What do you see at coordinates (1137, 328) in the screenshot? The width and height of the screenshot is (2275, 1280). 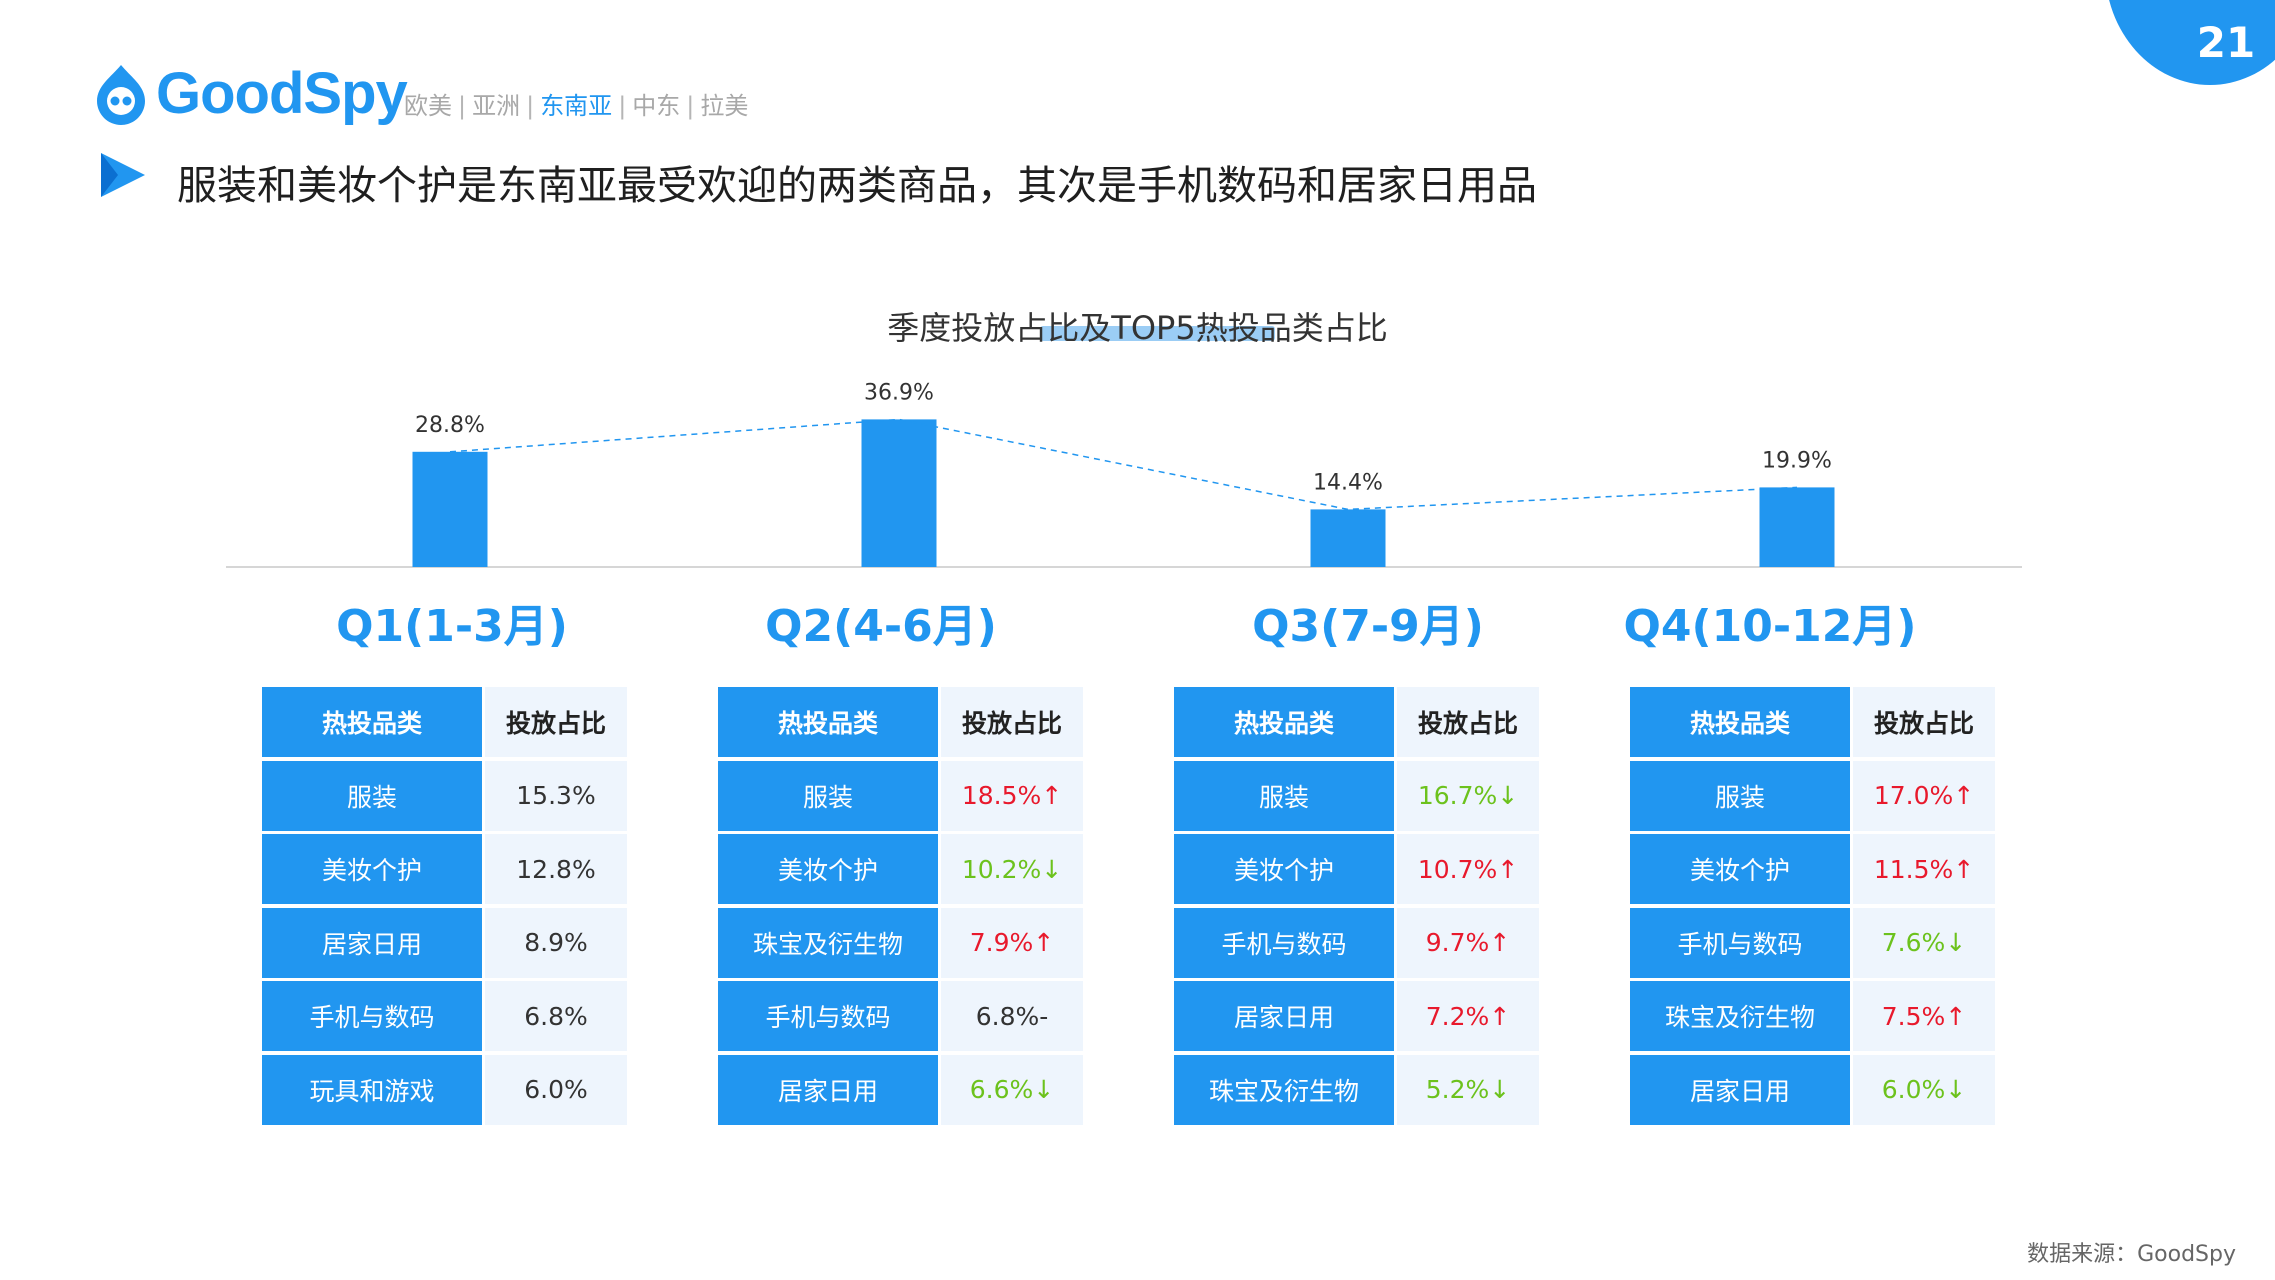 I see `chart-title: 季度投放占比及TOP5热投品类占比` at bounding box center [1137, 328].